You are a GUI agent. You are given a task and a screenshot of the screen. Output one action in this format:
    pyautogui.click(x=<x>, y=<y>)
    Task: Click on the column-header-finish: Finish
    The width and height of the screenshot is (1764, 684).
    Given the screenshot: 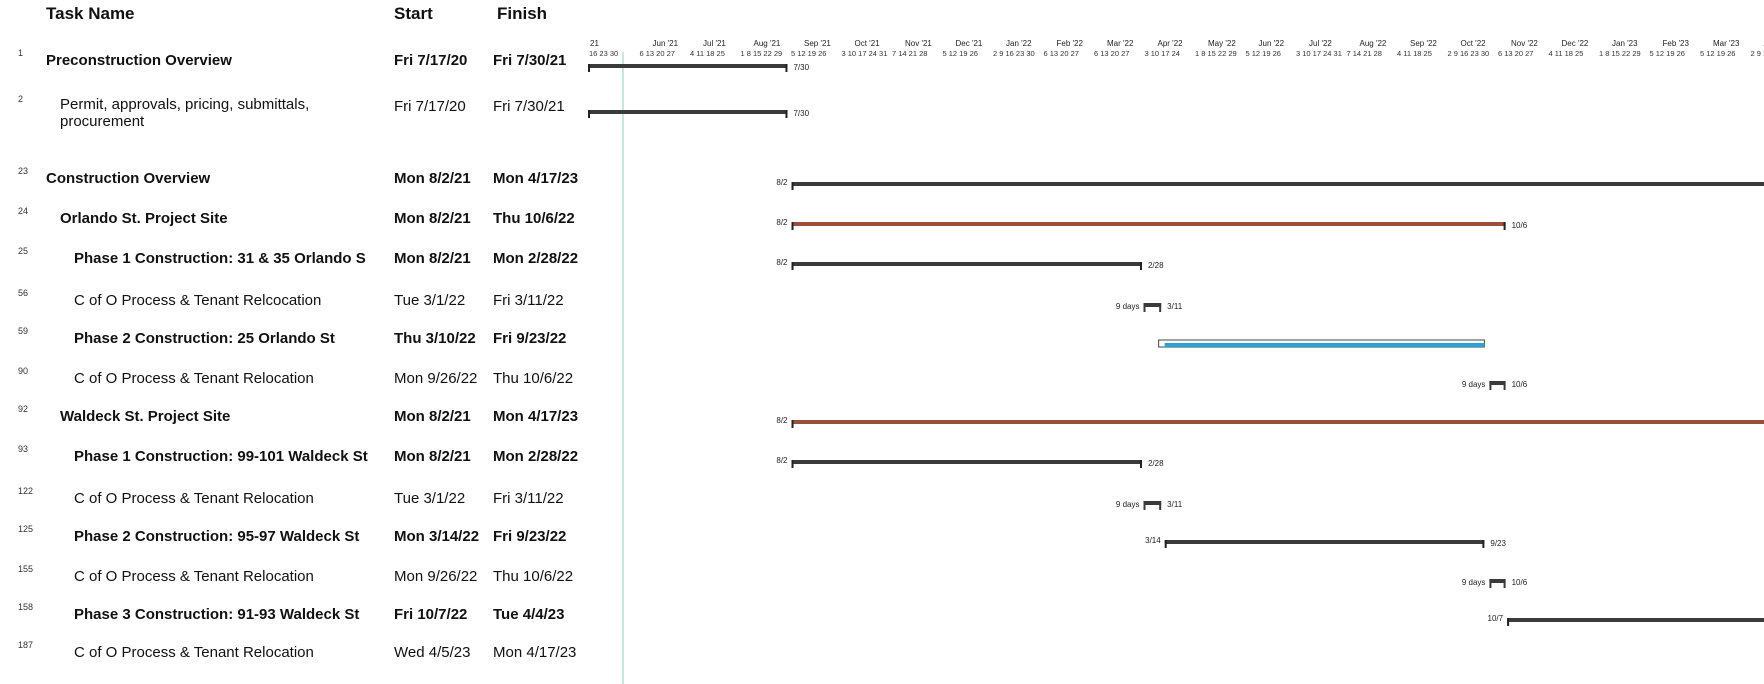 What is the action you would take?
    pyautogui.click(x=522, y=13)
    